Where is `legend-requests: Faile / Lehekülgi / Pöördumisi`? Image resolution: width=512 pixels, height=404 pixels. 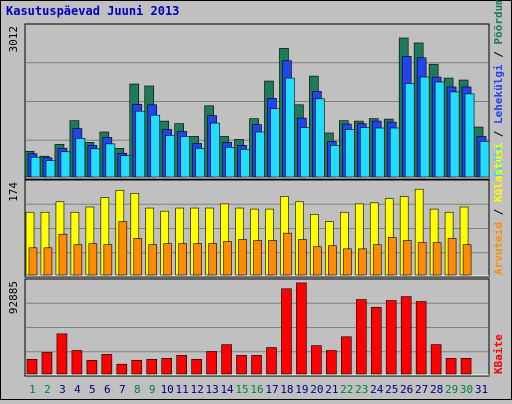 legend-requests: Faile / Lehekülgi / Pöördumisi is located at coordinates (498, 88).